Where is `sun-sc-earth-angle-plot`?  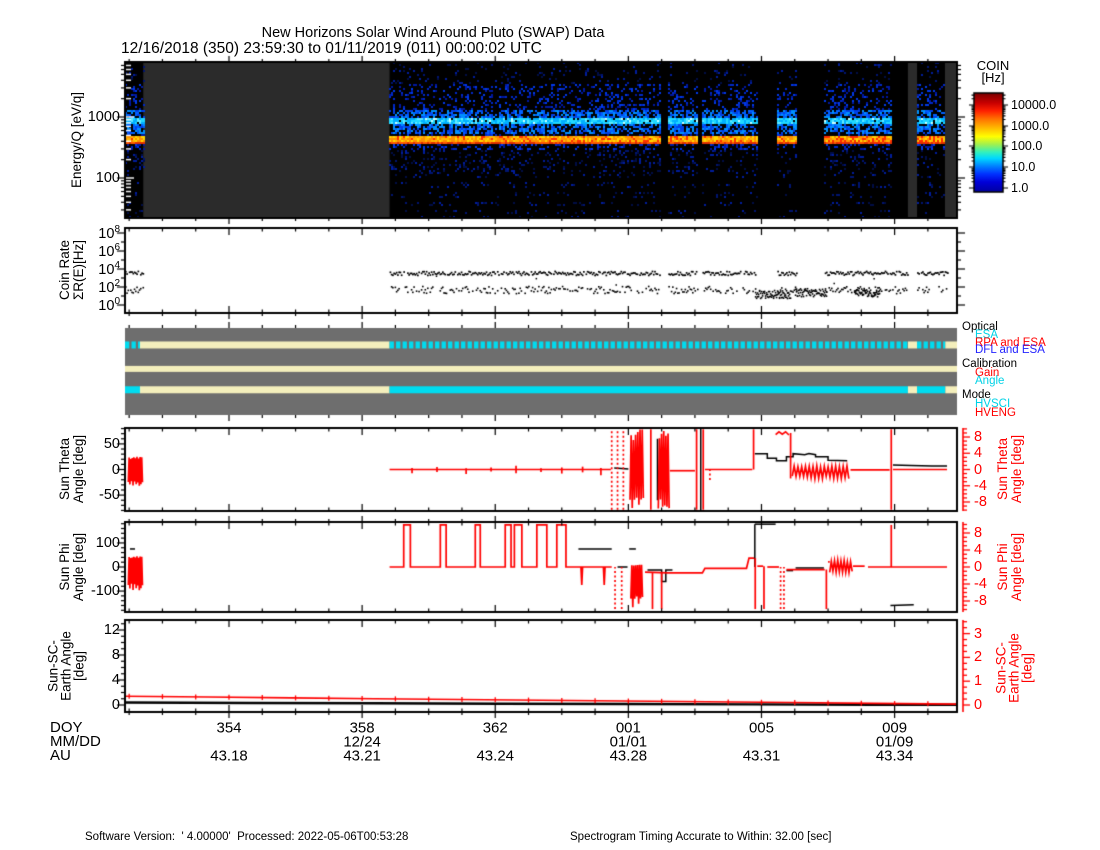
sun-sc-earth-angle-plot is located at coordinates (541, 666).